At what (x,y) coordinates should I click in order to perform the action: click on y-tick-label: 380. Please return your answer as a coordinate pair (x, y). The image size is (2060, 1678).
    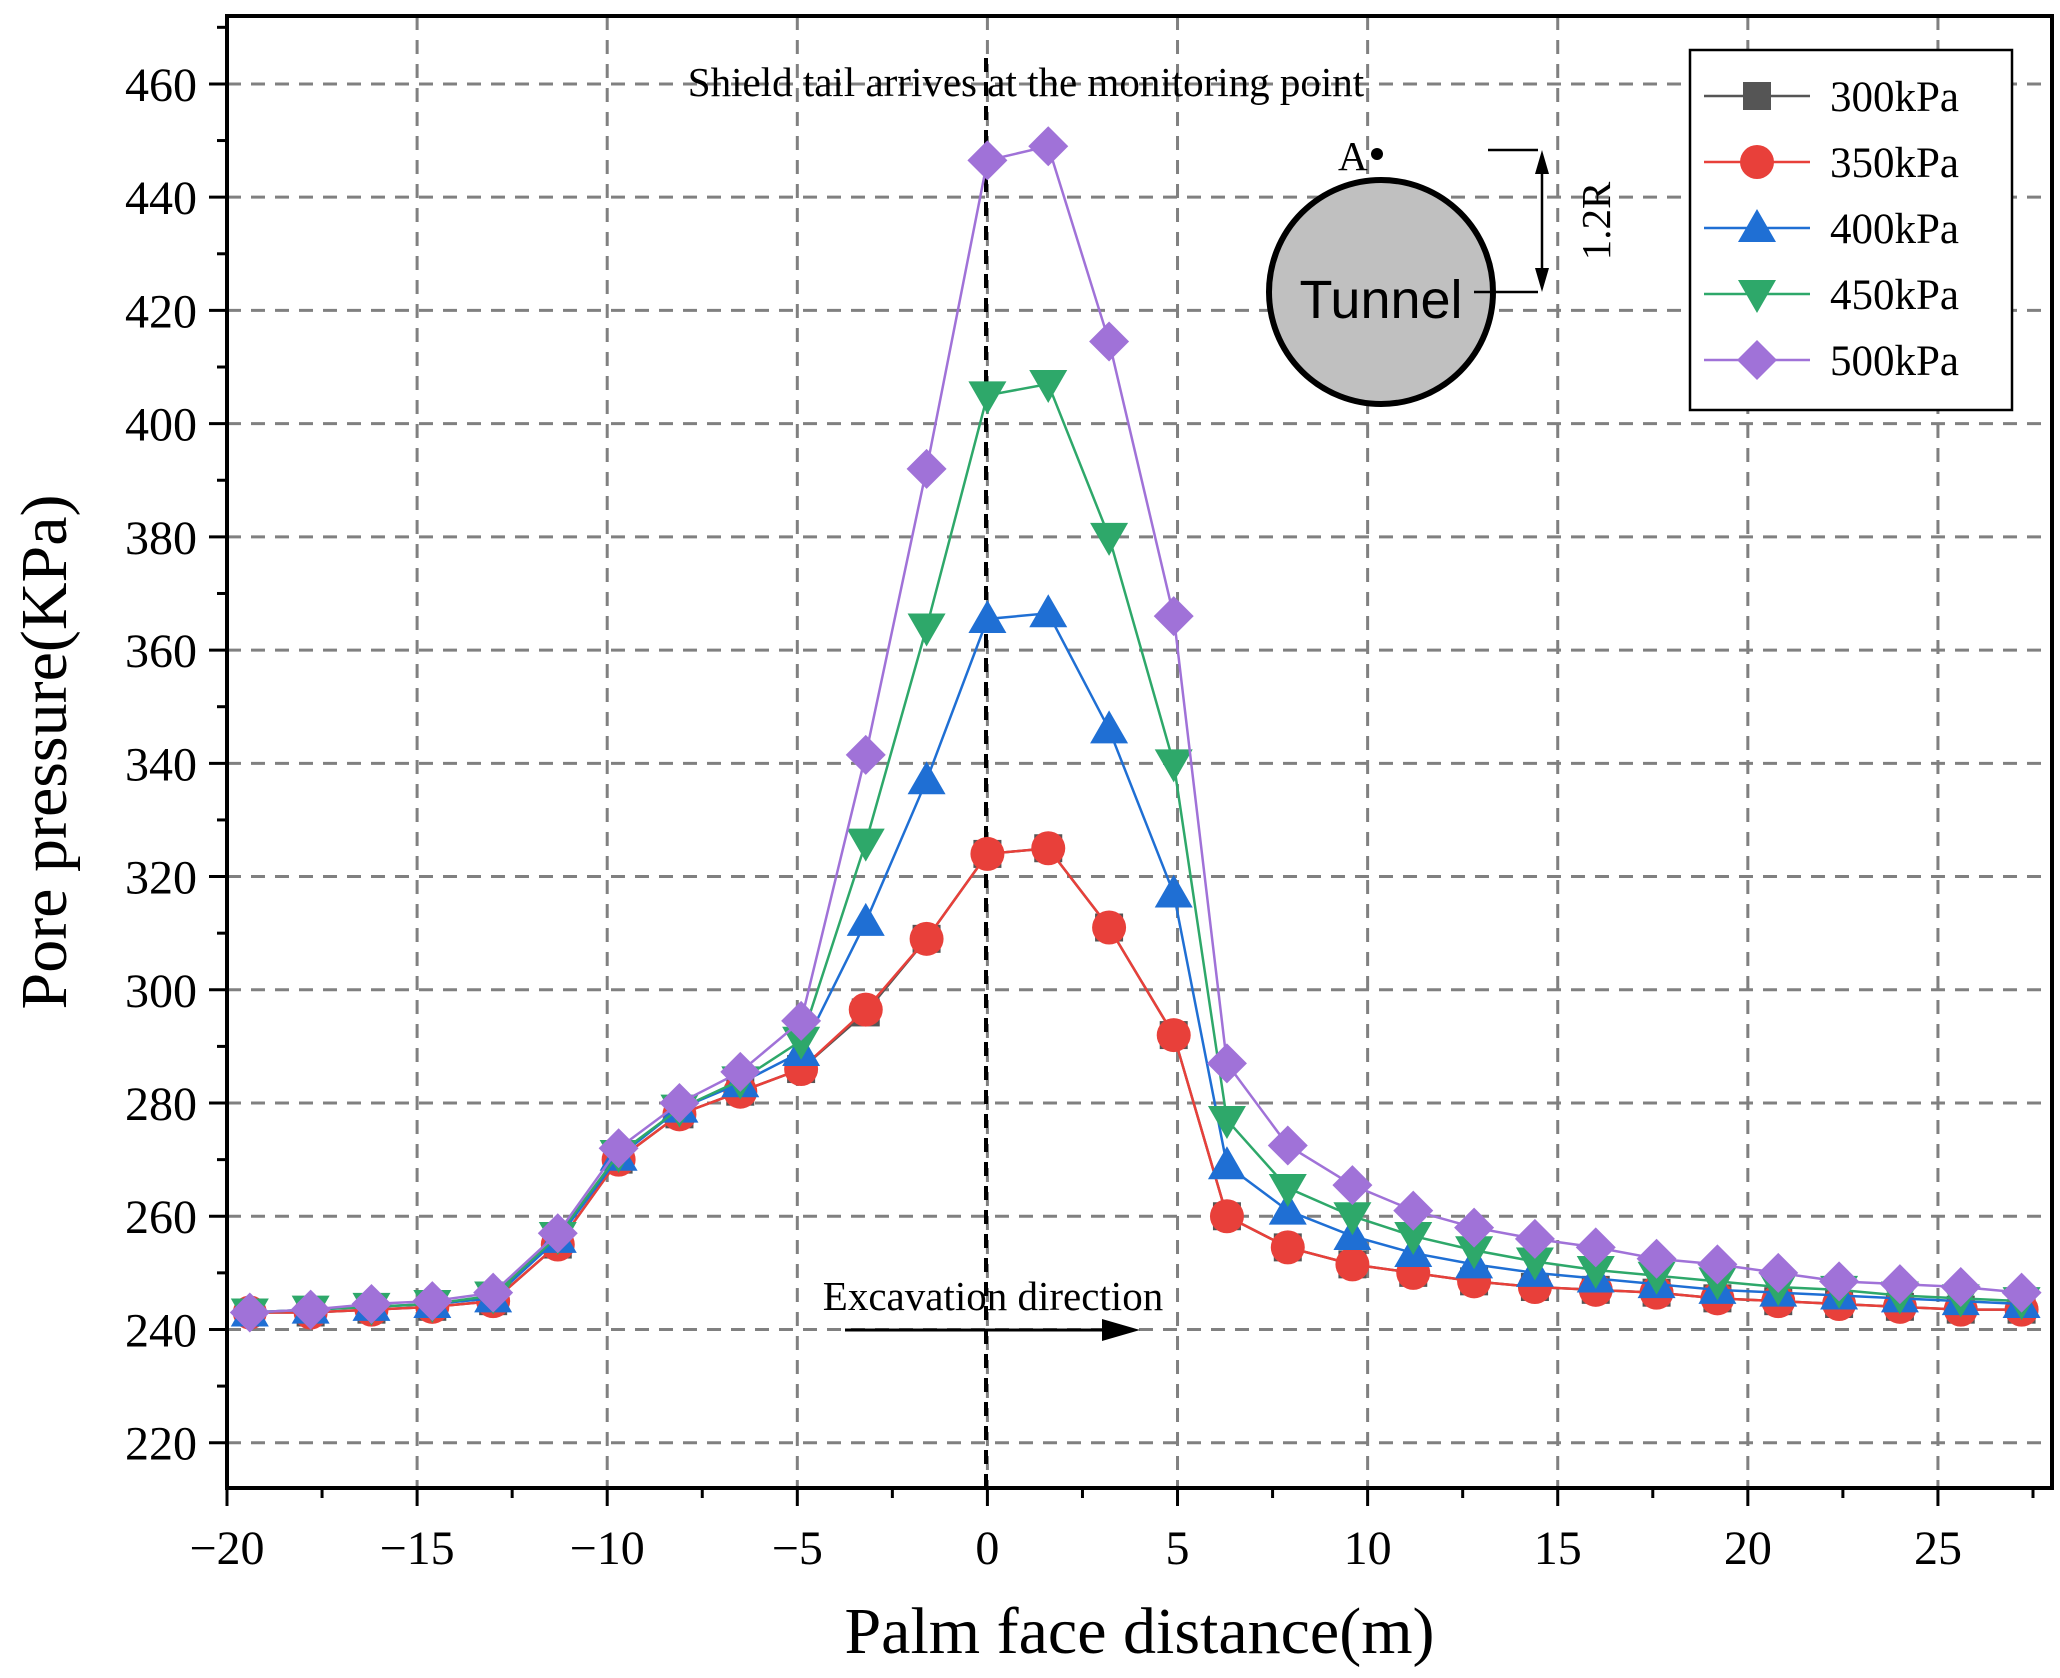
    Looking at the image, I should click on (161, 538).